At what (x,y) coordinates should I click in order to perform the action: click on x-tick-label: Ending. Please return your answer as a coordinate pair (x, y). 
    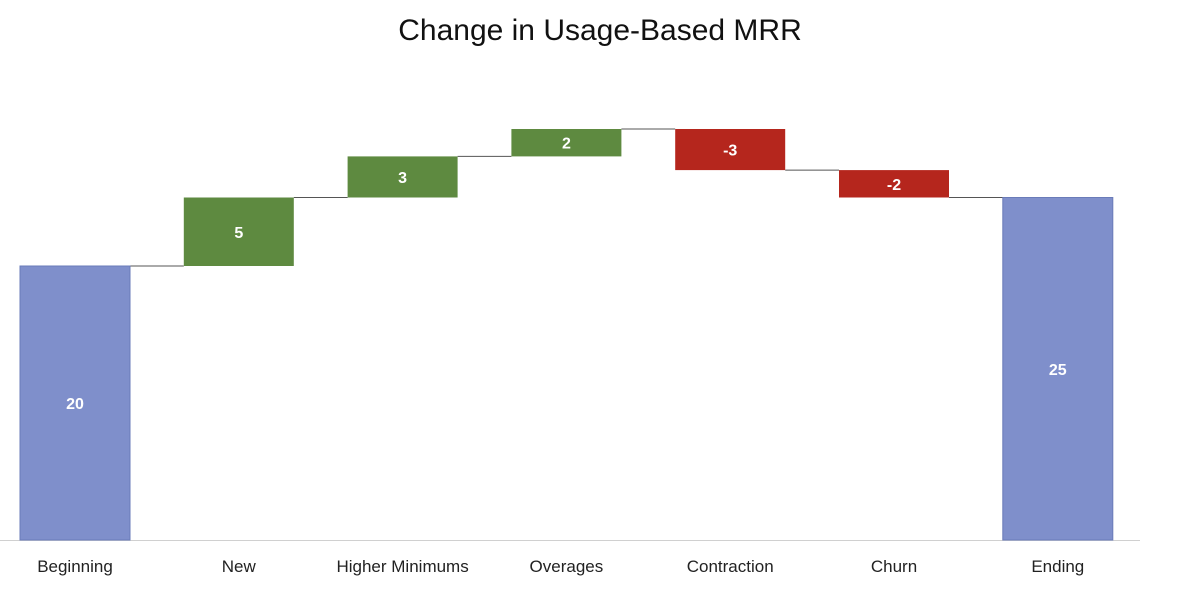
    Looking at the image, I should click on (1057, 566).